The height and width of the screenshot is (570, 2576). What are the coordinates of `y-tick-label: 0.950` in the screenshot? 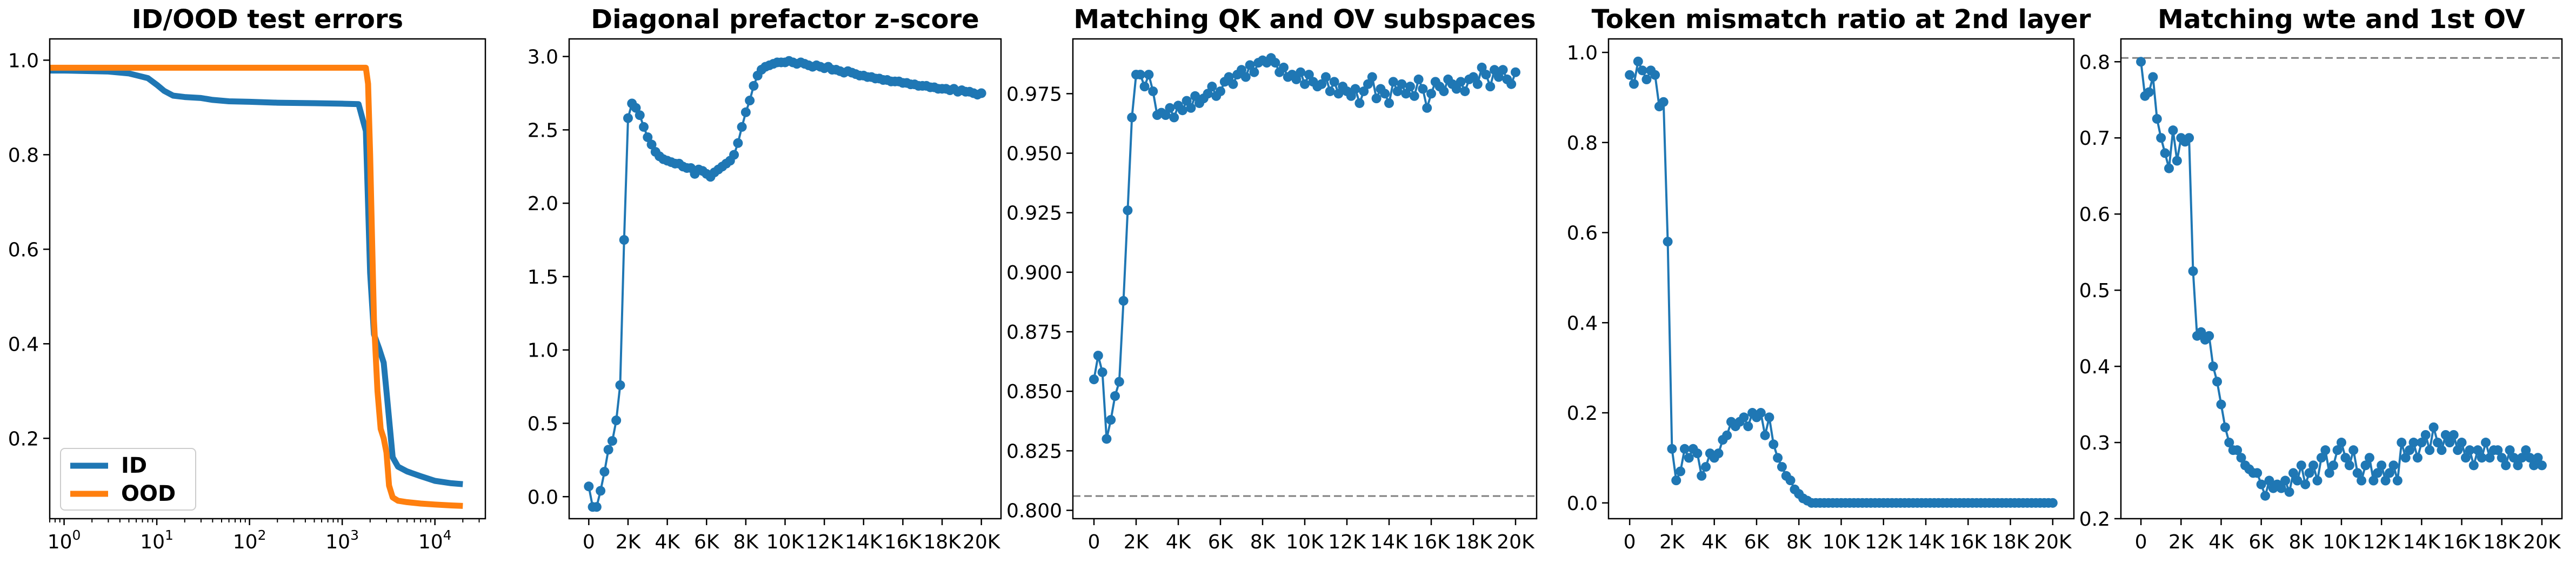 It's located at (1034, 154).